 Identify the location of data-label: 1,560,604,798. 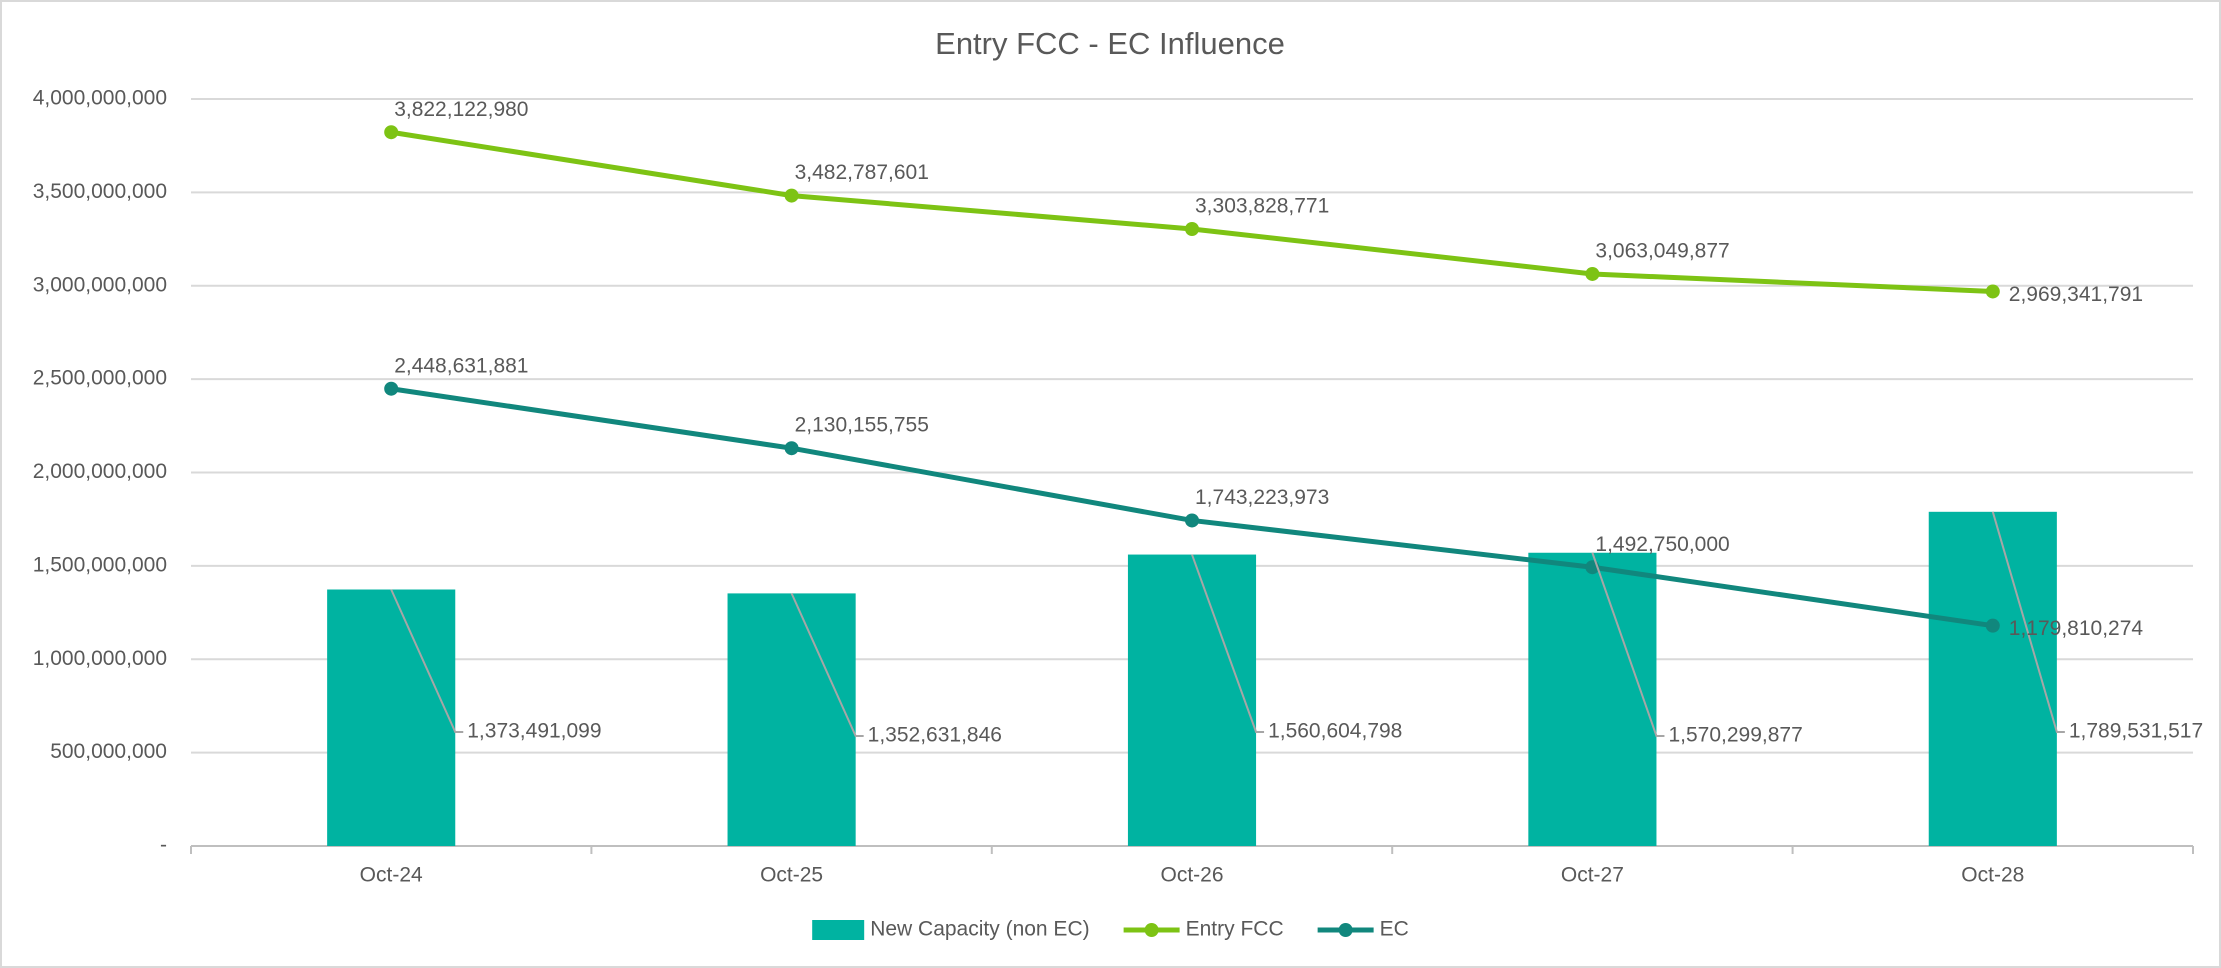
(1335, 731).